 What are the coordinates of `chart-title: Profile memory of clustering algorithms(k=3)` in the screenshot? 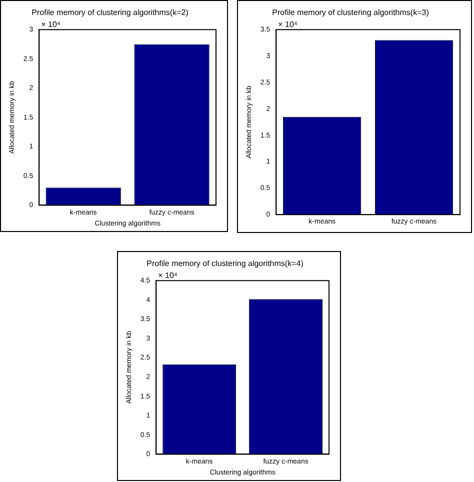 It's located at (351, 13).